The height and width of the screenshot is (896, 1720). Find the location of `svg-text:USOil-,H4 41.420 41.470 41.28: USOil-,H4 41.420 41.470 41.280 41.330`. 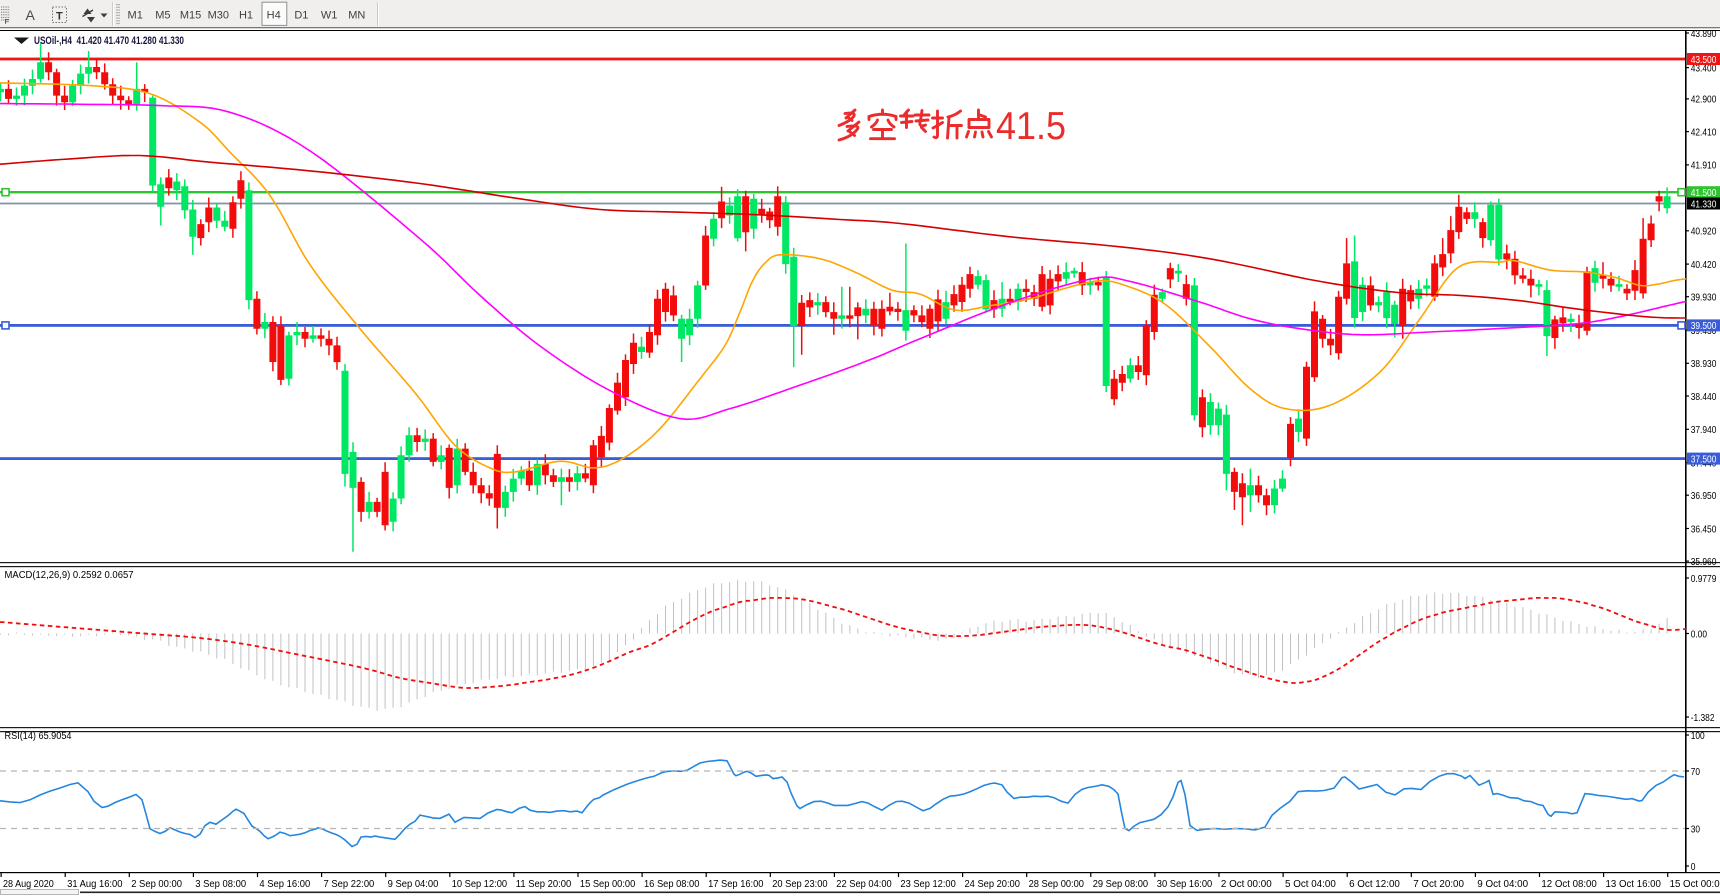

svg-text:USOil-,H4 41.420 41.470 41.28: USOil-,H4 41.420 41.470 41.280 41.330 is located at coordinates (109, 41).